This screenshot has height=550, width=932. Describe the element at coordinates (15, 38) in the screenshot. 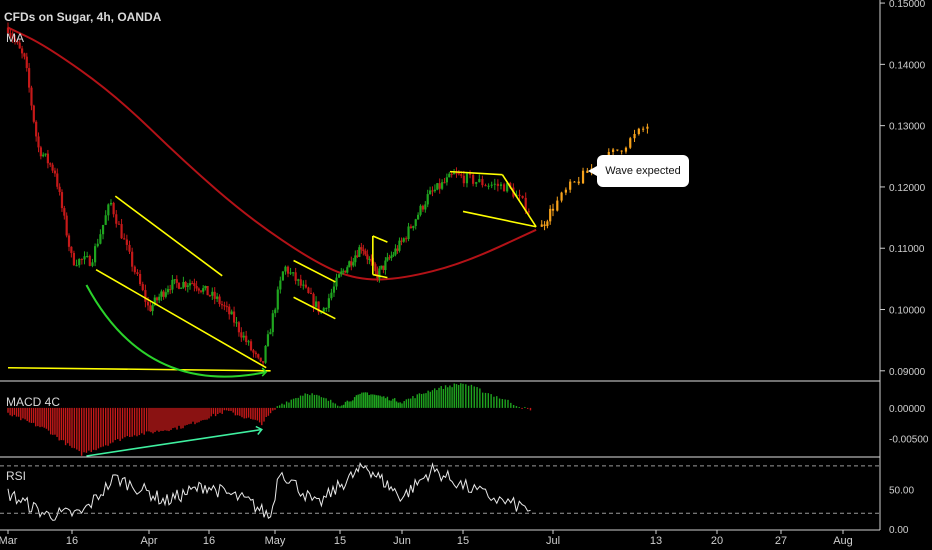

I see `ma-indicator-label: MA` at that location.